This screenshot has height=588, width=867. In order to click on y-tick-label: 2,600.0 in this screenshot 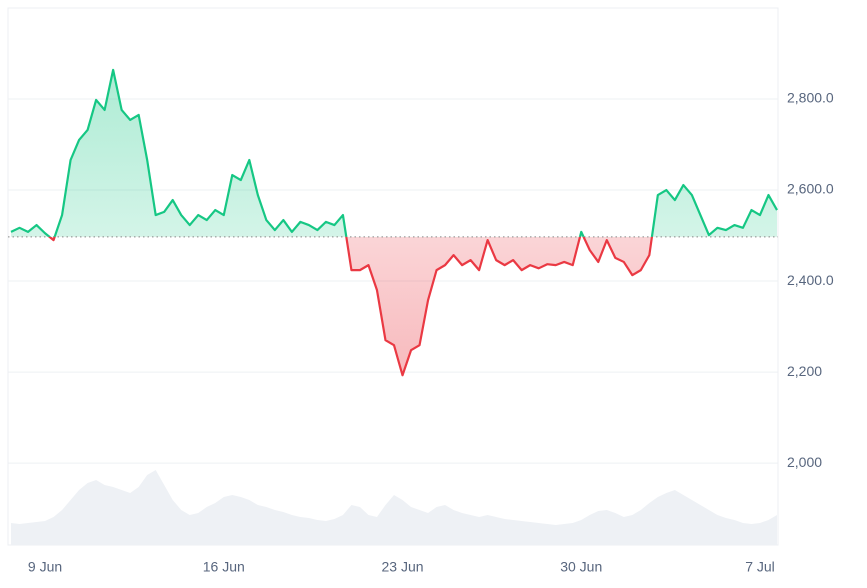, I will do `click(810, 189)`.